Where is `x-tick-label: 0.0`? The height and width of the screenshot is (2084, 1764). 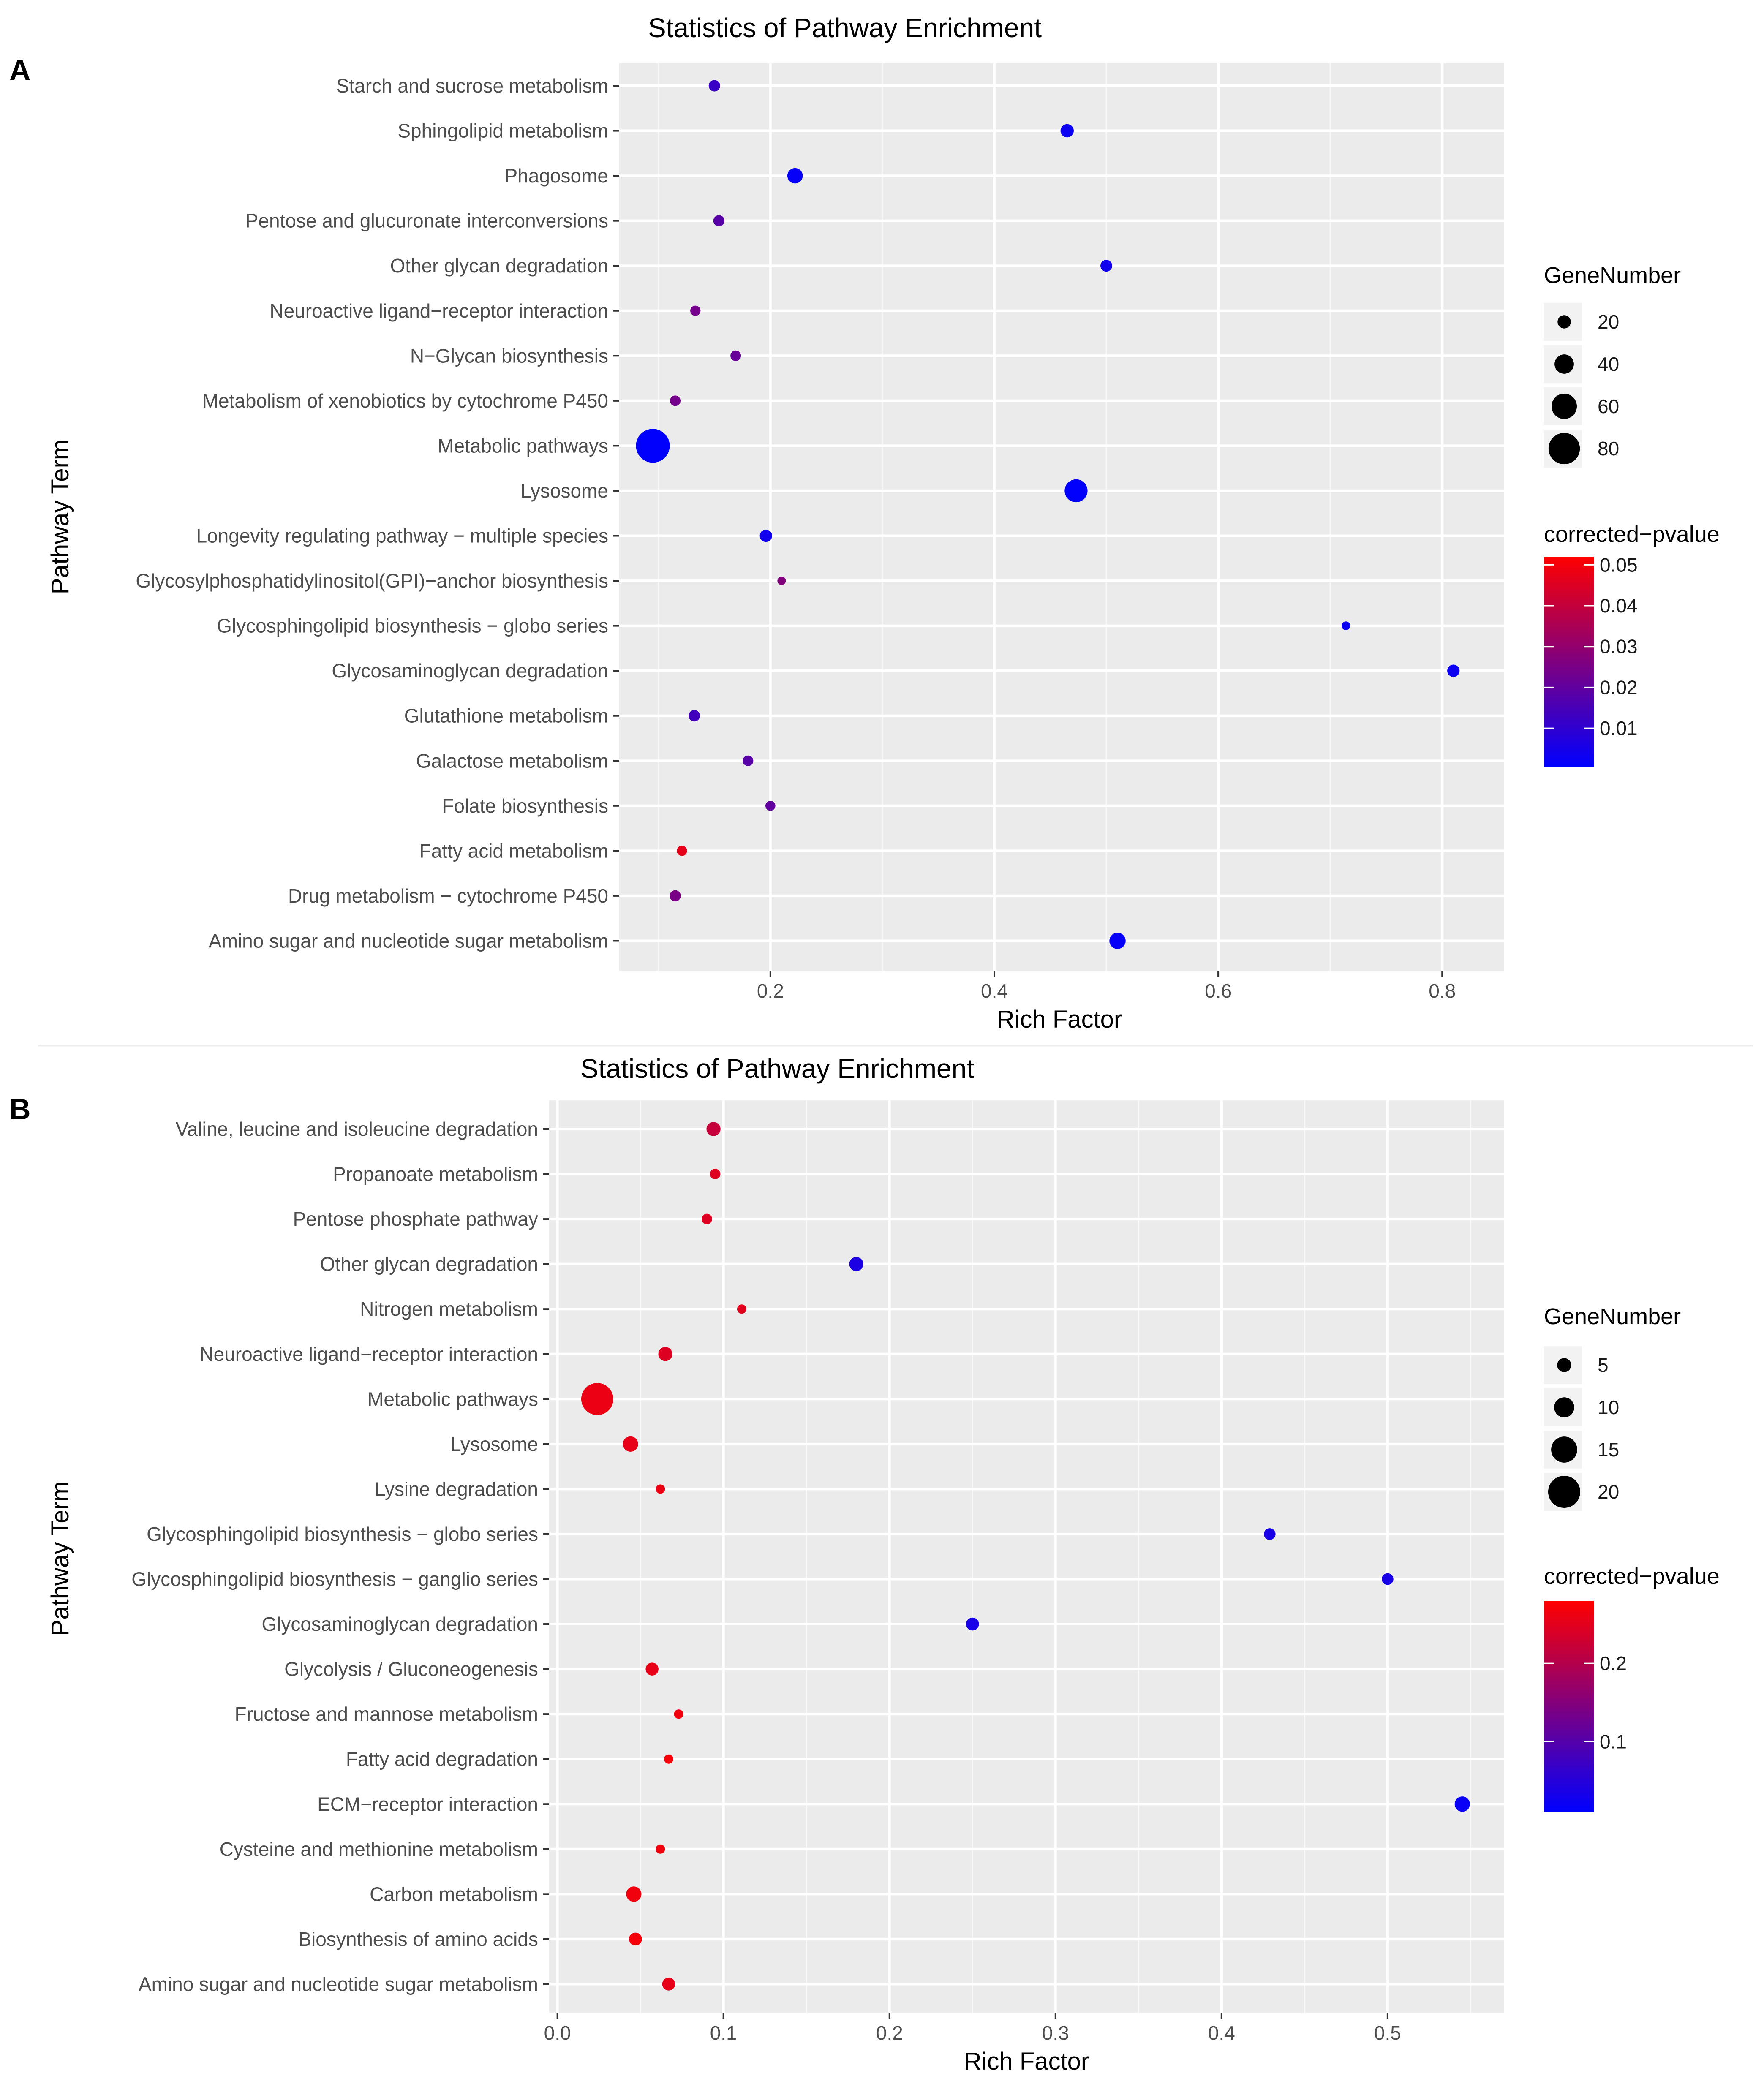
x-tick-label: 0.0 is located at coordinates (557, 2033).